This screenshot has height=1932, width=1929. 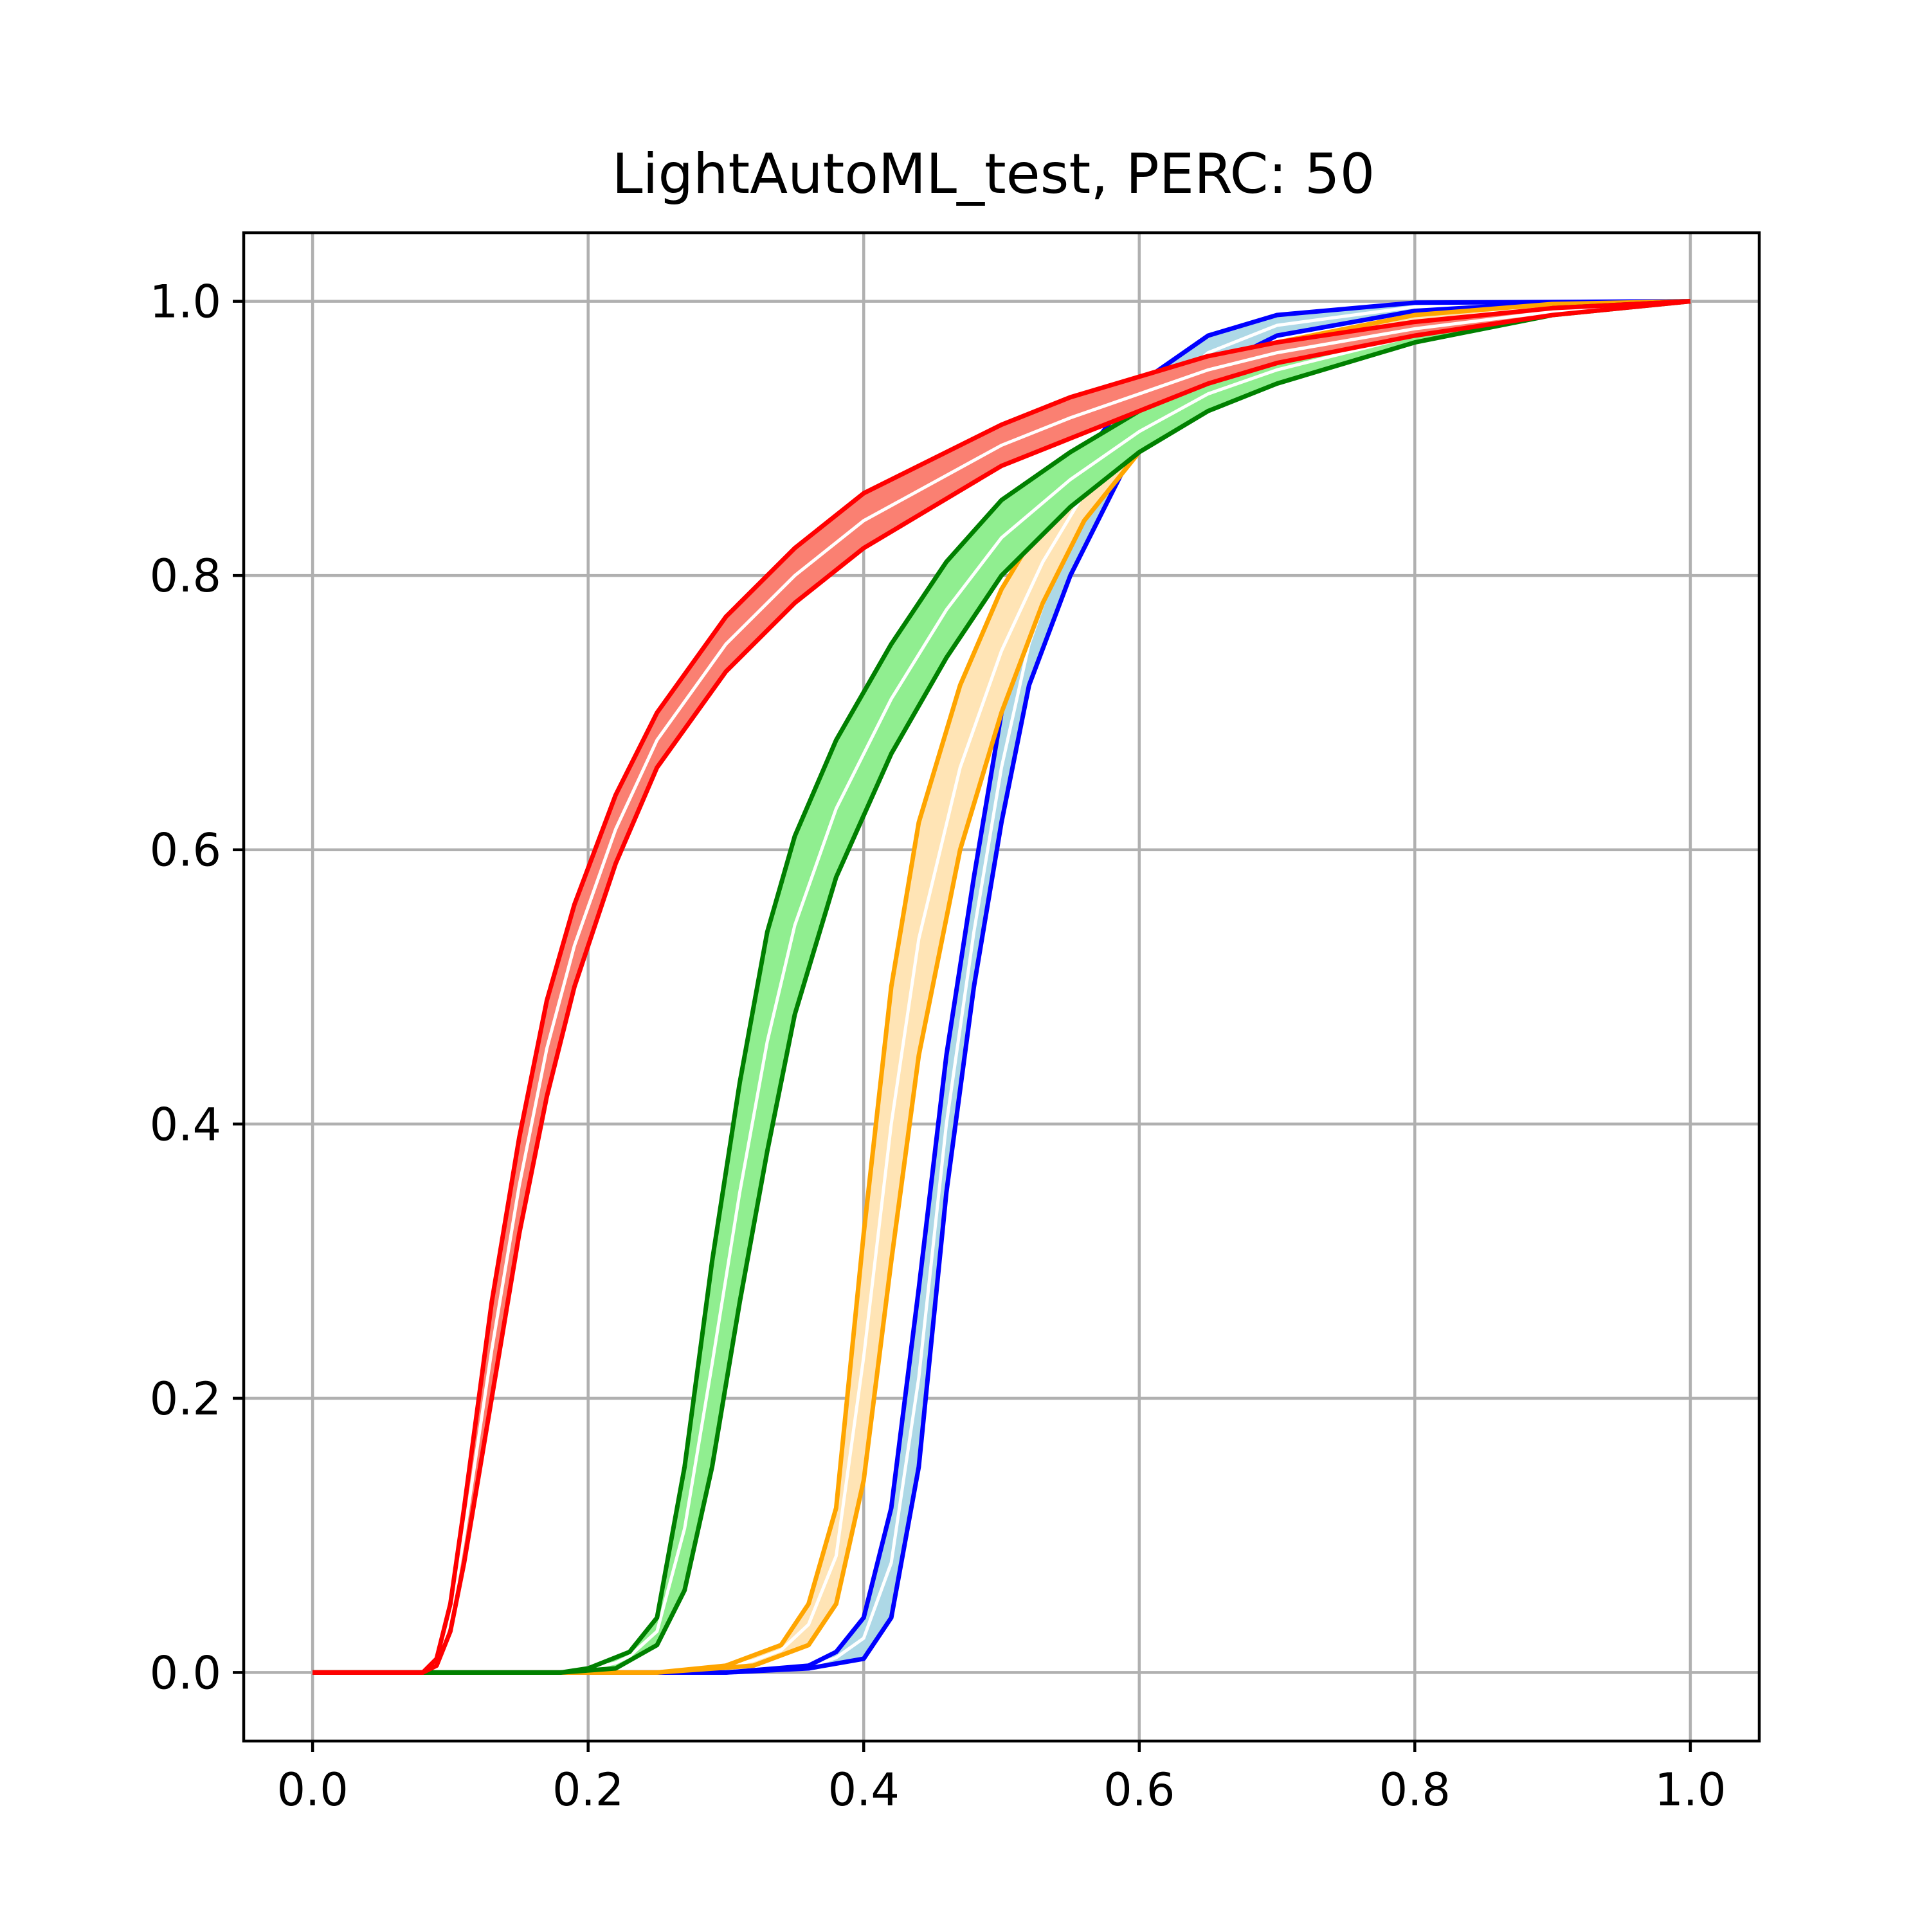 What do you see at coordinates (1415, 1790) in the screenshot?
I see `x-tick-label: 0.8` at bounding box center [1415, 1790].